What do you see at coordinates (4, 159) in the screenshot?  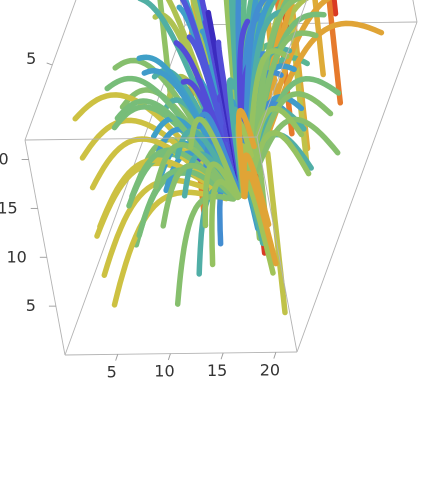 I see `z-tick-label: 20` at bounding box center [4, 159].